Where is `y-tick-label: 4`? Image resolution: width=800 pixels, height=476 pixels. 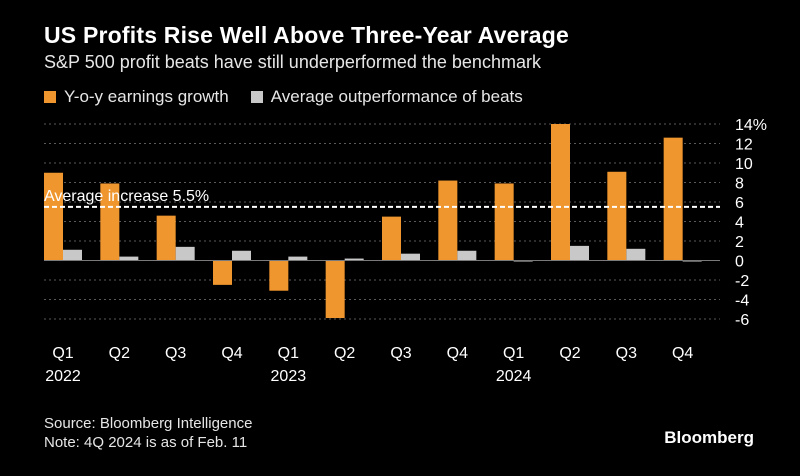
y-tick-label: 4 is located at coordinates (739, 223).